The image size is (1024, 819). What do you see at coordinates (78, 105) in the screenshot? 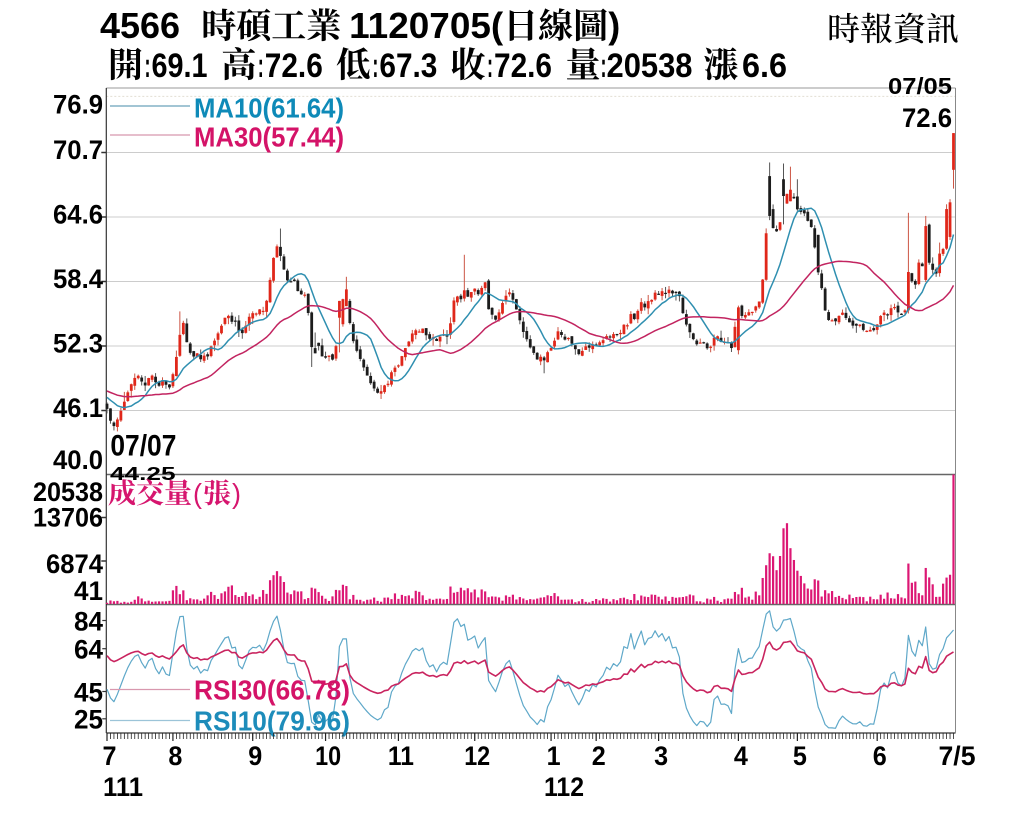
I see `svg-text: 76.9` at bounding box center [78, 105].